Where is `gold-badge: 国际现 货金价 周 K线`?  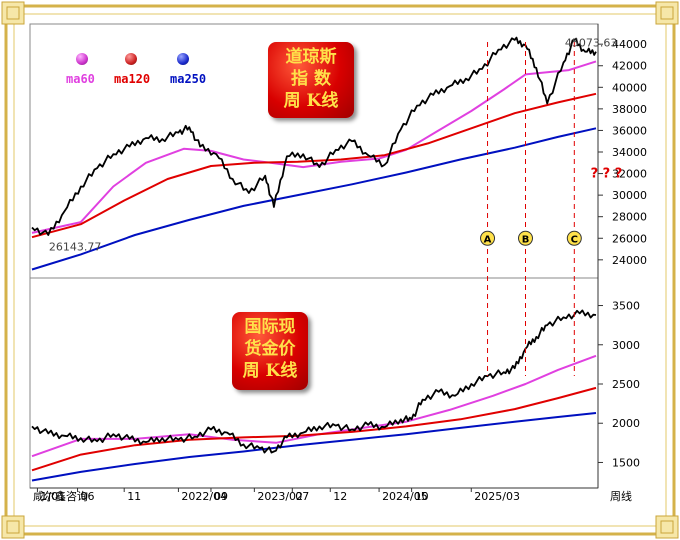 gold-badge: 国际现 货金价 周 K线 is located at coordinates (270, 351).